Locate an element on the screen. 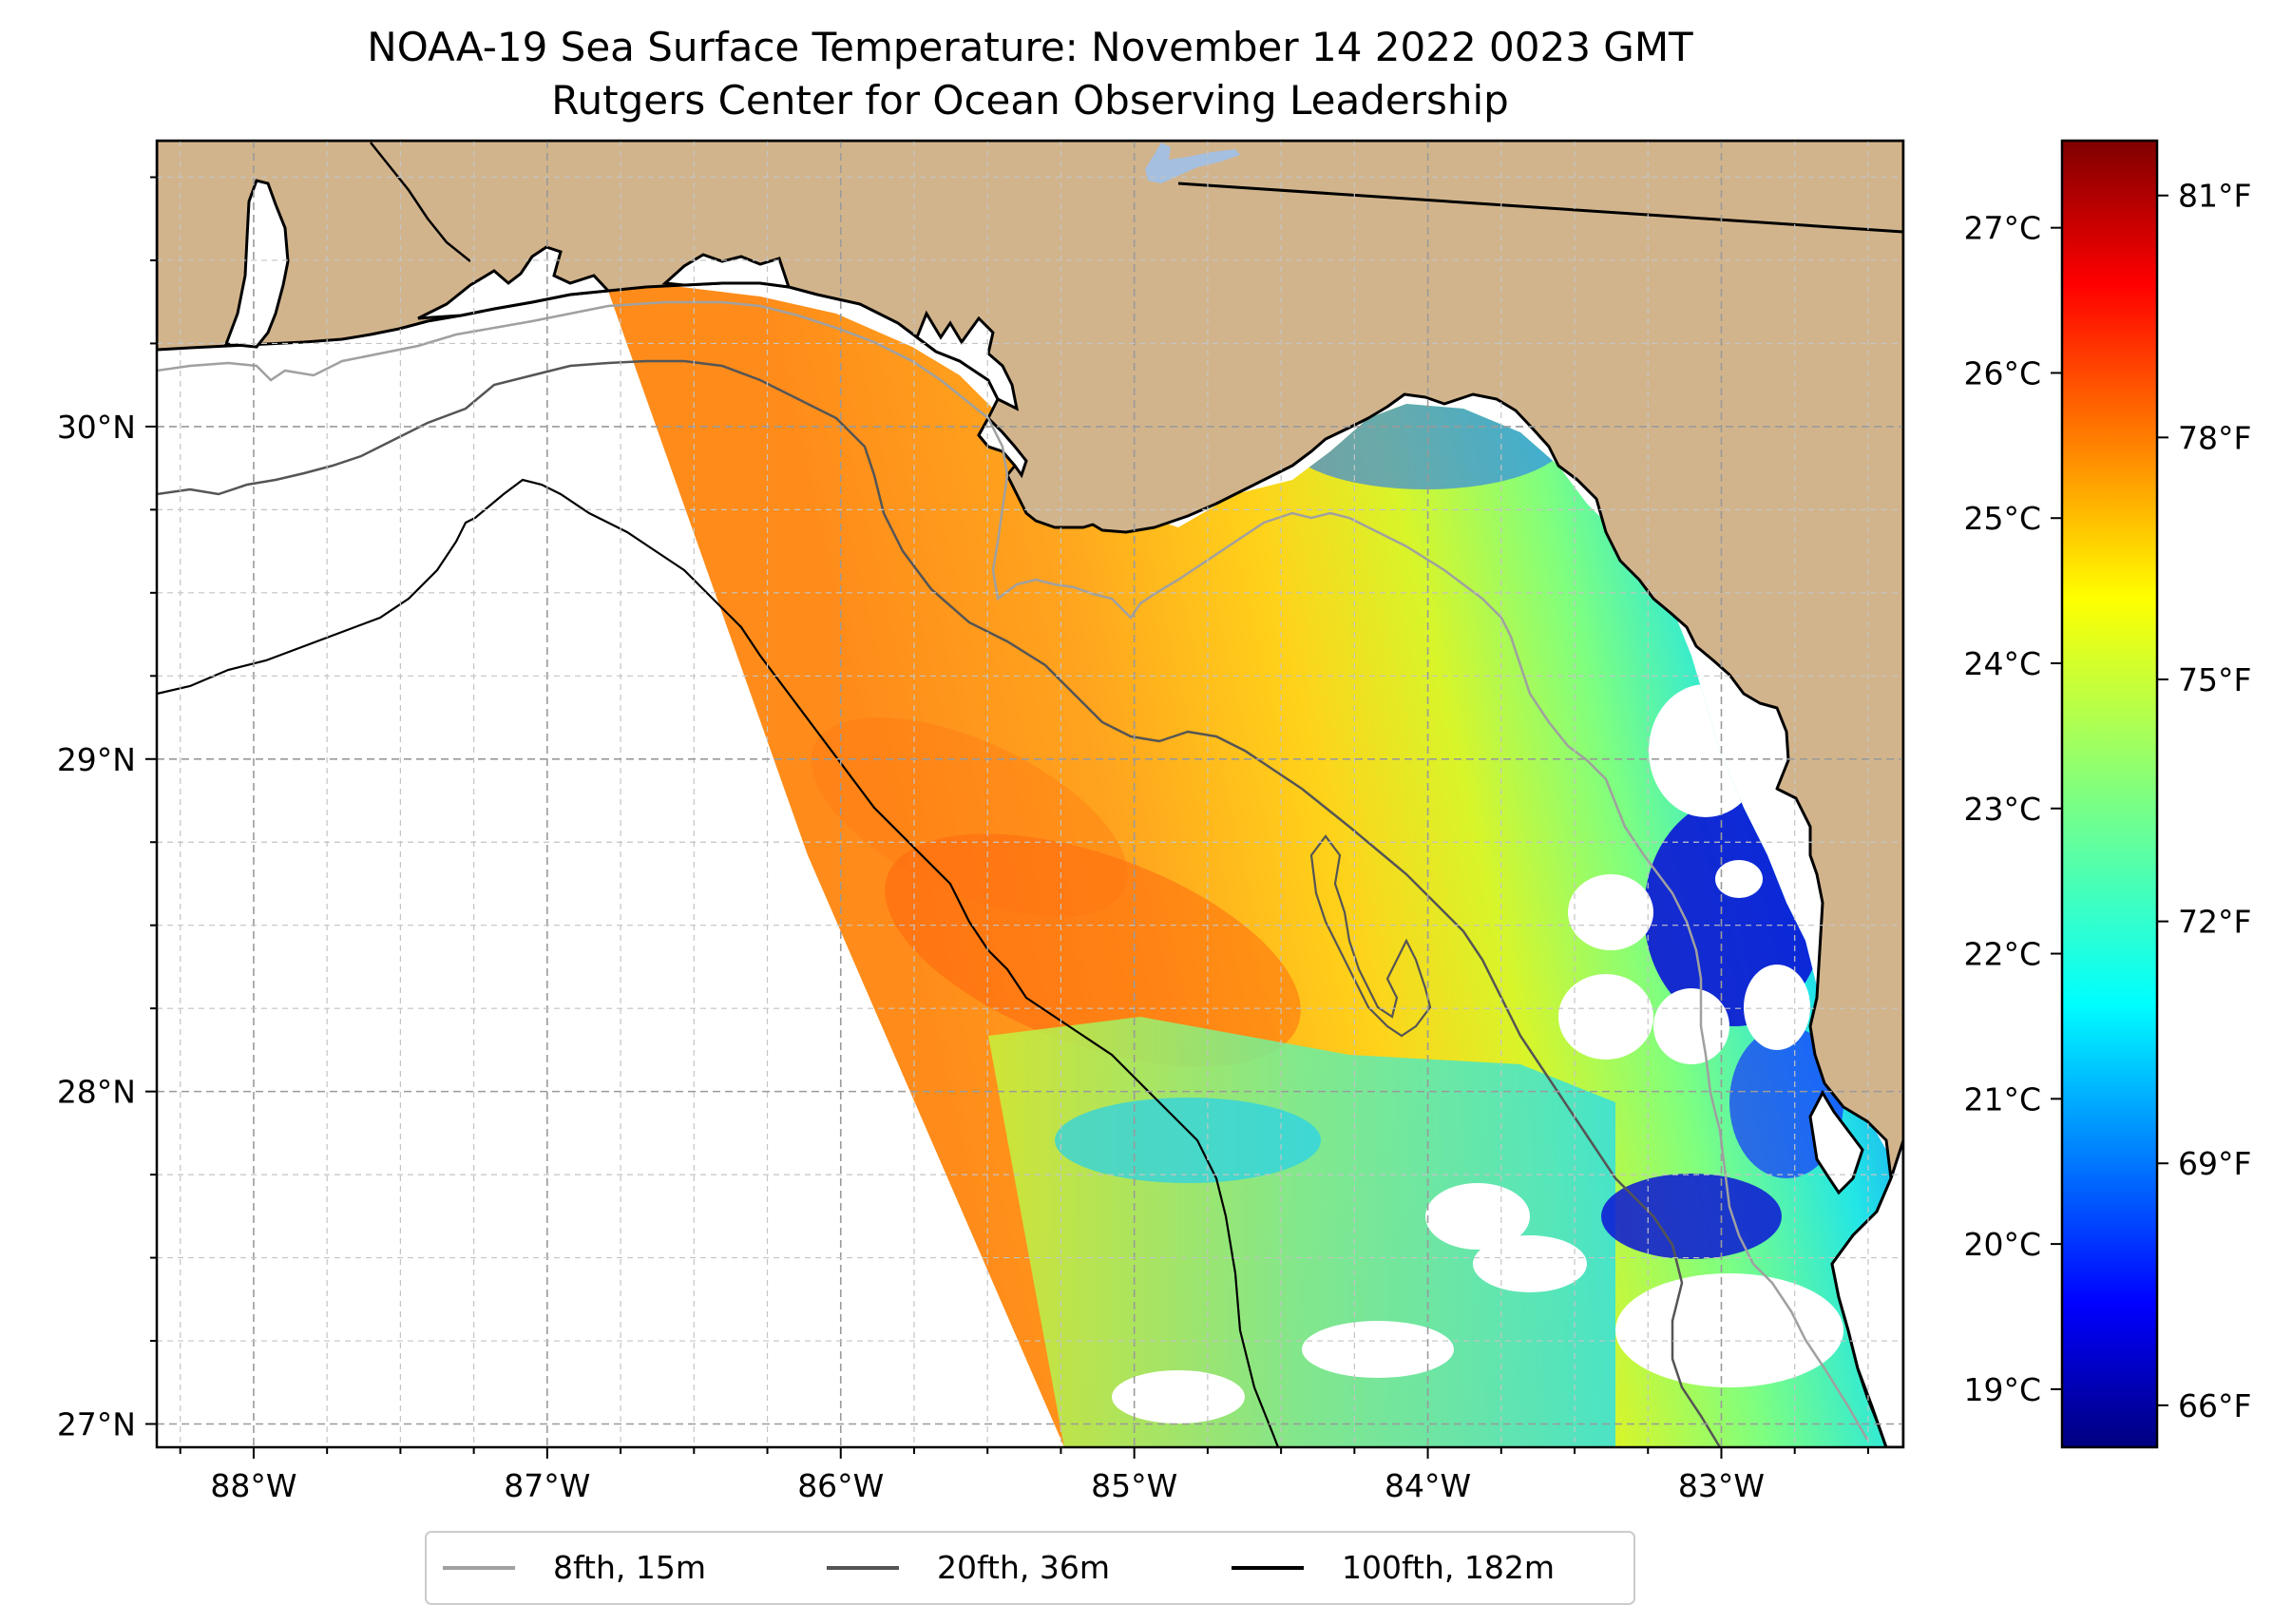 This screenshot has height=1624, width=2292. colorbar-fahrenheit-axis: 66°F 69°F 72°F 75°F 78°F 81°F is located at coordinates (2204, 801).